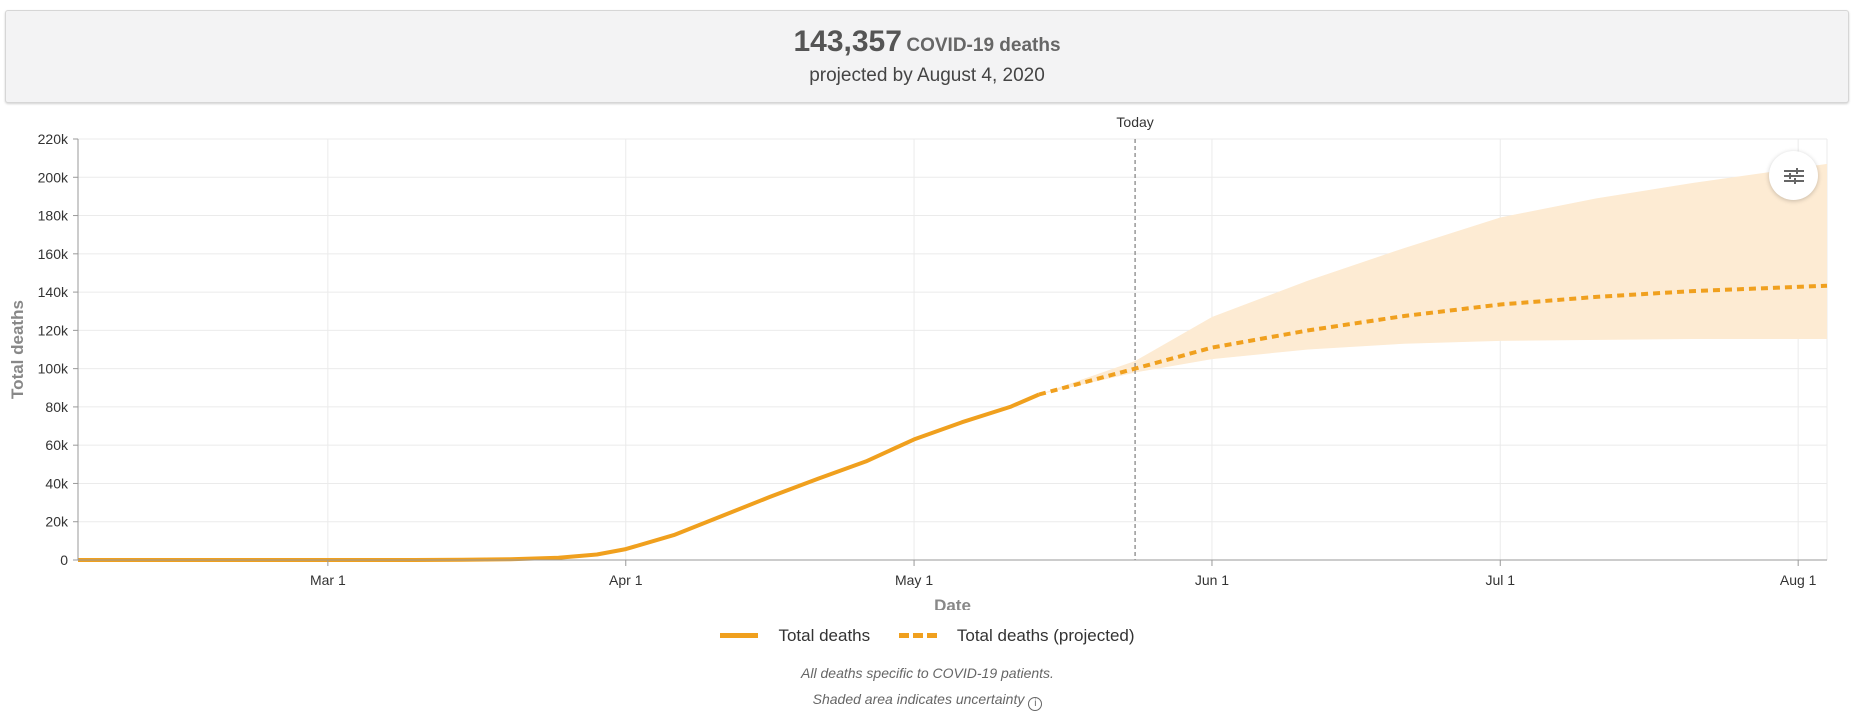  What do you see at coordinates (53, 216) in the screenshot?
I see `y-tick-label: 180k` at bounding box center [53, 216].